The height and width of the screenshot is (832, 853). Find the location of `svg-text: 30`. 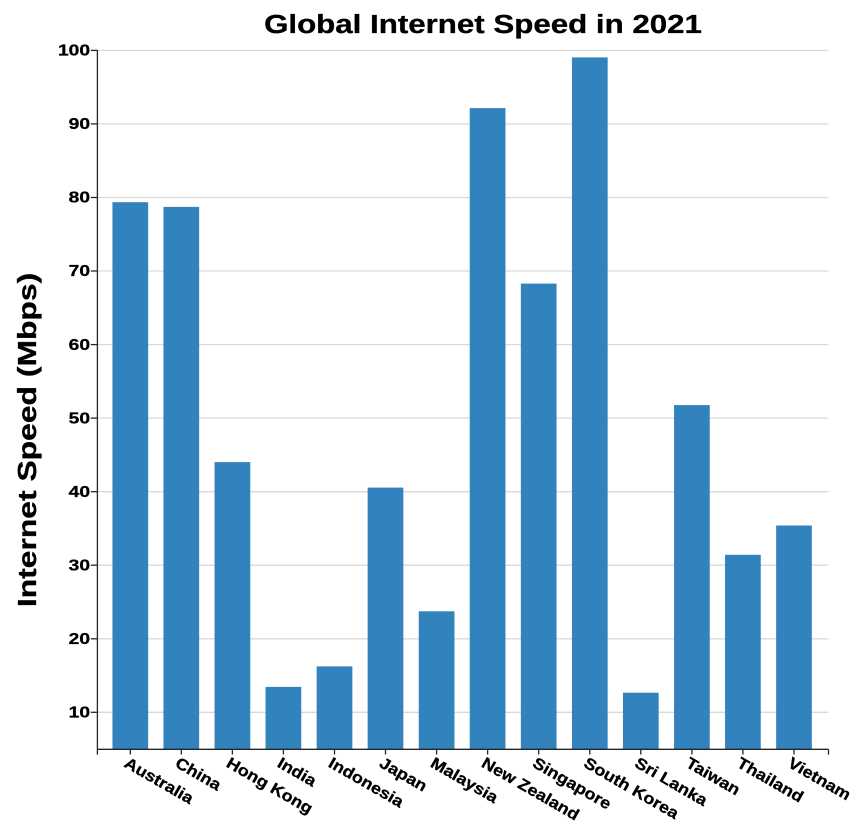

svg-text: 30 is located at coordinates (80, 565).